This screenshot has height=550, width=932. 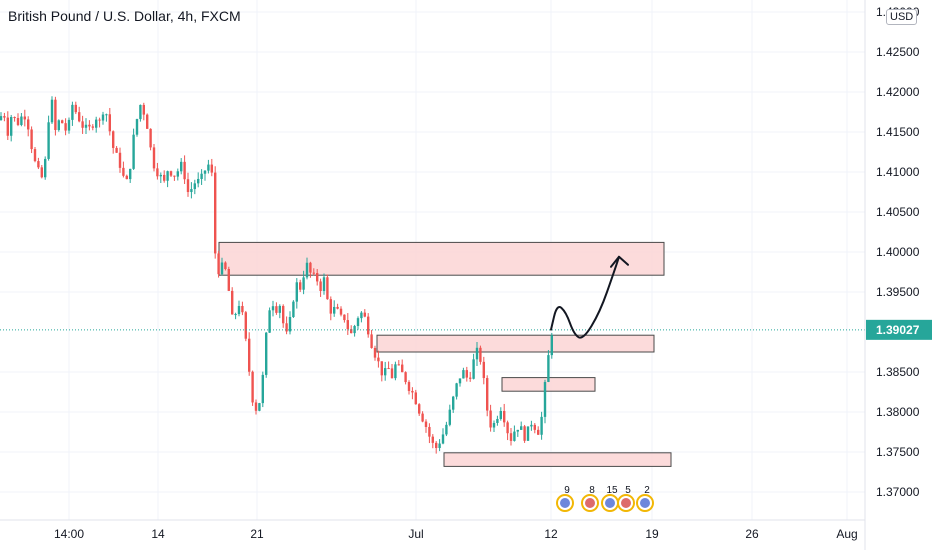 What do you see at coordinates (69, 534) in the screenshot?
I see `x-tick-label: 14:00` at bounding box center [69, 534].